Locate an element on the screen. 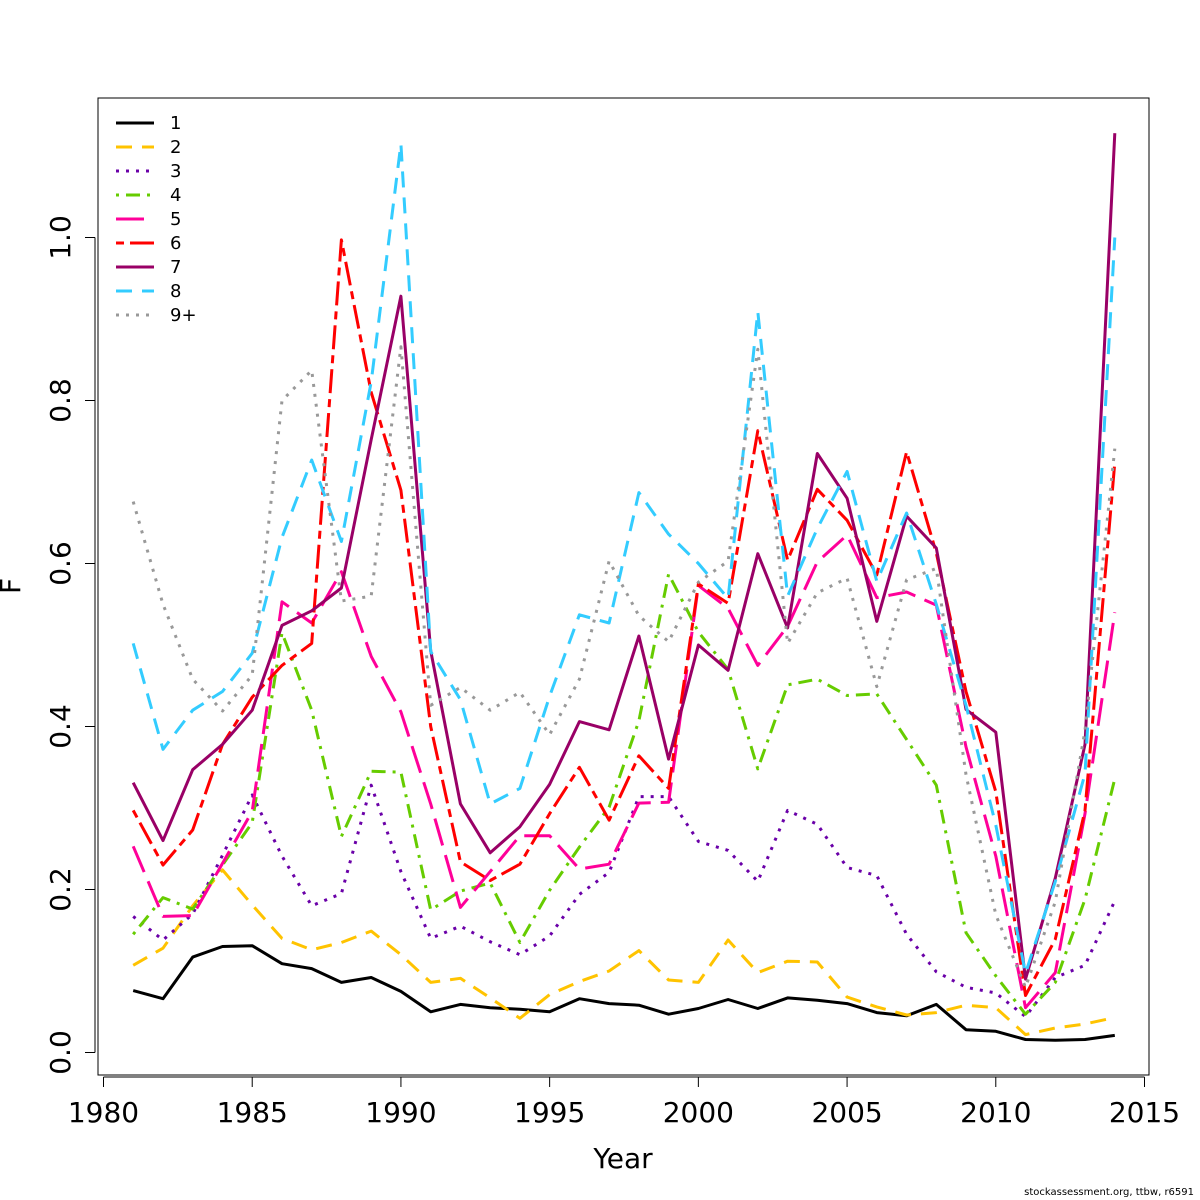 The width and height of the screenshot is (1200, 1200). legend-label: 9+ is located at coordinates (183, 315).